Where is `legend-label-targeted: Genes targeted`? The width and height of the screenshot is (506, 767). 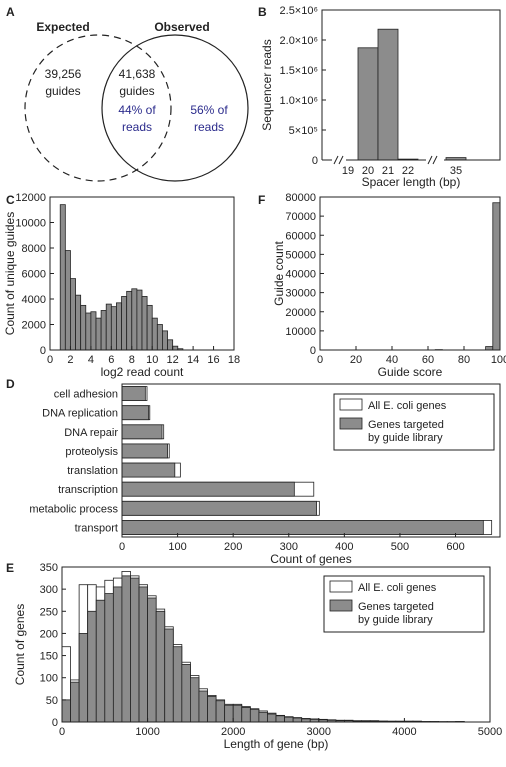 legend-label-targeted: Genes targeted is located at coordinates (396, 607).